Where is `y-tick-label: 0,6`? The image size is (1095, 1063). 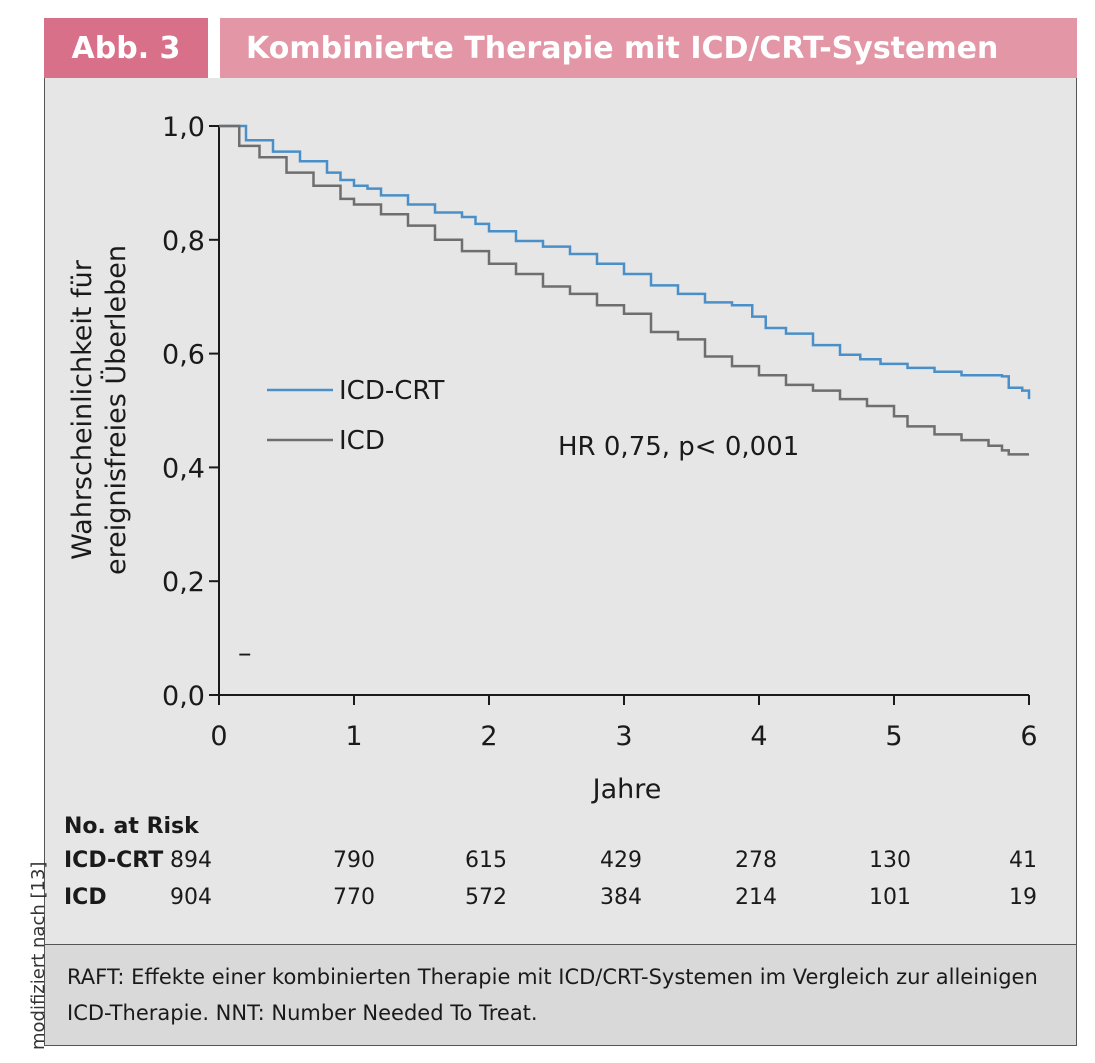
y-tick-label: 0,6 is located at coordinates (183, 355).